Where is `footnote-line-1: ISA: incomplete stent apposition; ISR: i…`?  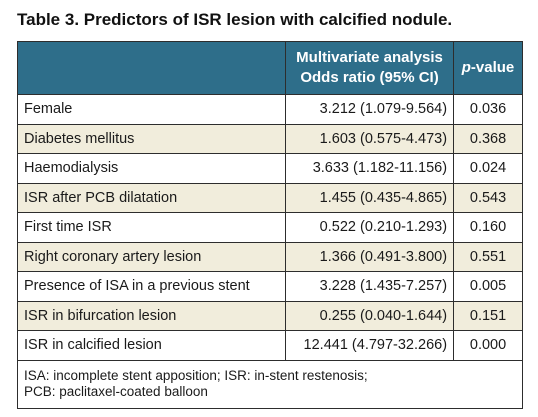
footnote-line-1: ISA: incomplete stent apposition; ISR: i… is located at coordinates (196, 375).